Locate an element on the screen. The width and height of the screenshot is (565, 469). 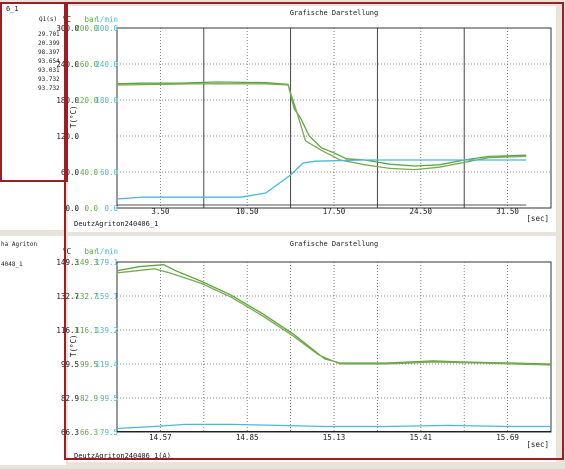
y-tick-label: 40.0 is located at coordinates (89, 172).